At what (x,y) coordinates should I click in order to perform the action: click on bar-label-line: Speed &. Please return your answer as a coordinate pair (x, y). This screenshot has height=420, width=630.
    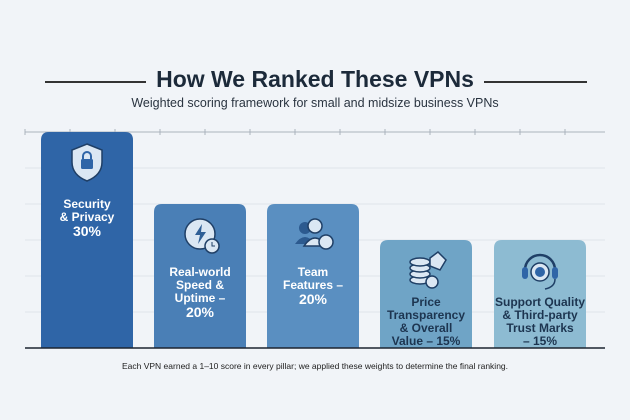
    Looking at the image, I should click on (199, 285).